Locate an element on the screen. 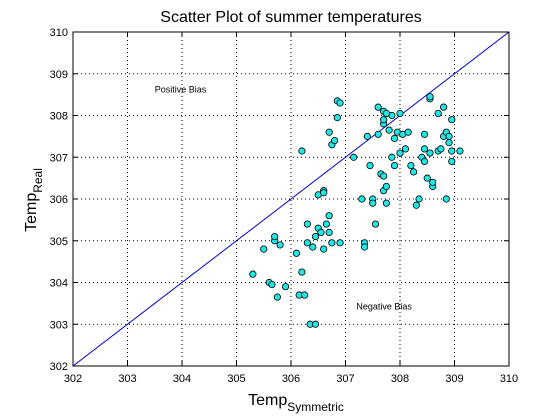 This screenshot has width=560, height=420. x-axis-label: TempSymmetric is located at coordinates (296, 403).